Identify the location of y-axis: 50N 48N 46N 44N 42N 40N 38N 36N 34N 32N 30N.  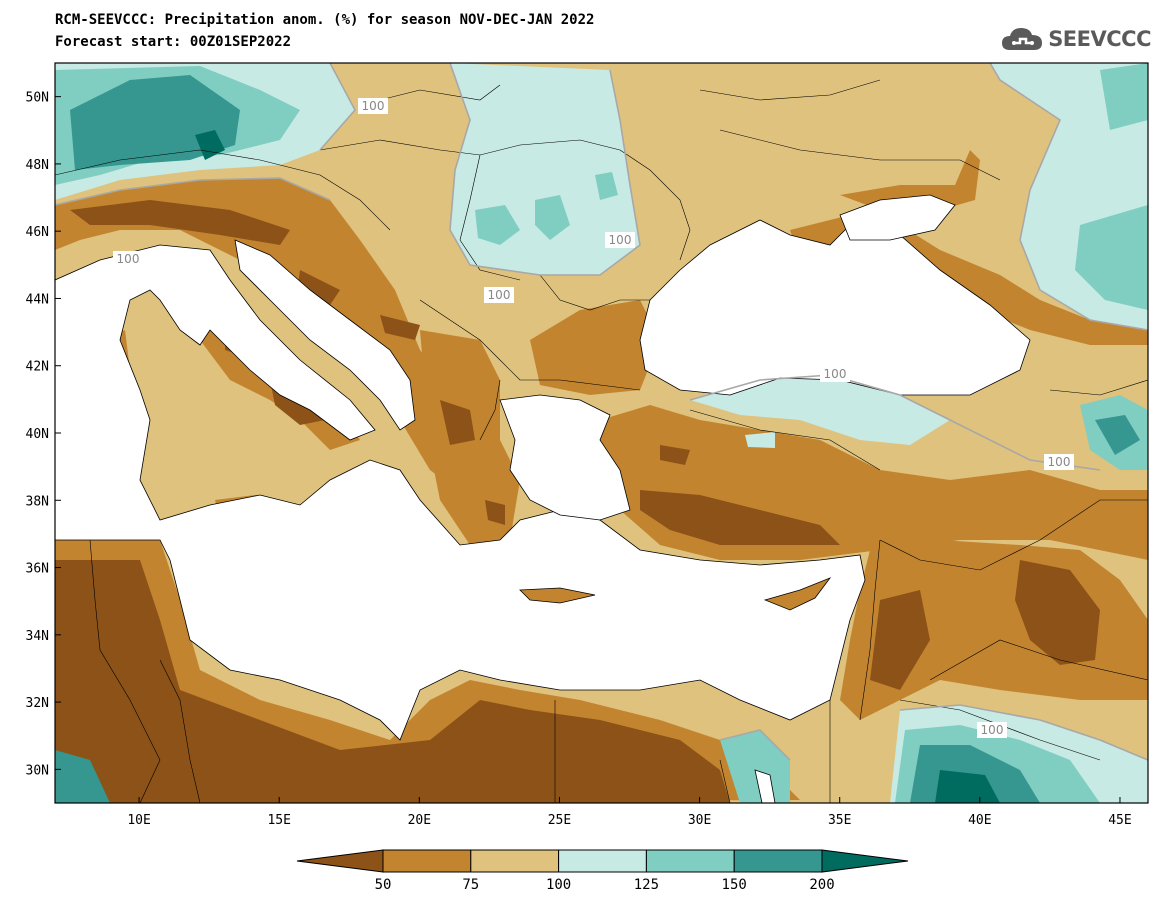
(43, 434).